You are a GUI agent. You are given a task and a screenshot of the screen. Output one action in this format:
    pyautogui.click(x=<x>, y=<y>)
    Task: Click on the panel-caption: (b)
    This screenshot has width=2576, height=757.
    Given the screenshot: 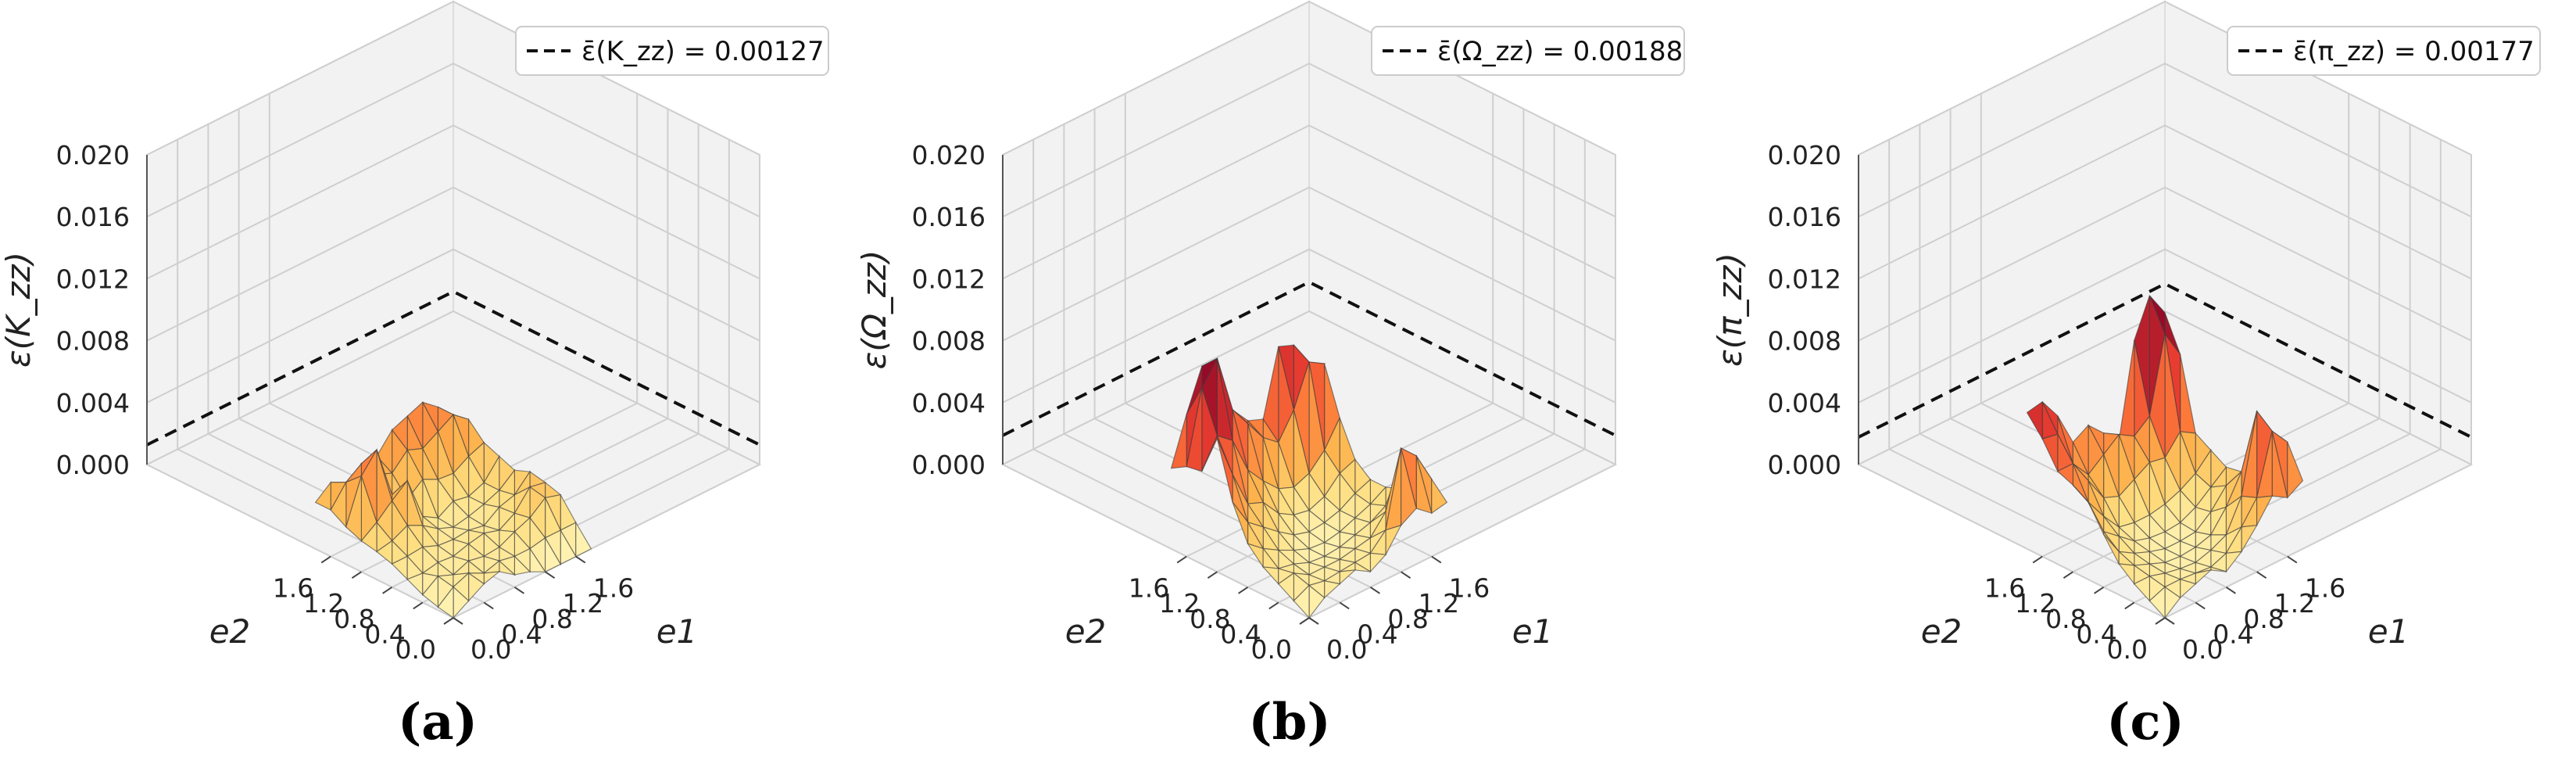 What is the action you would take?
    pyautogui.click(x=1289, y=723)
    